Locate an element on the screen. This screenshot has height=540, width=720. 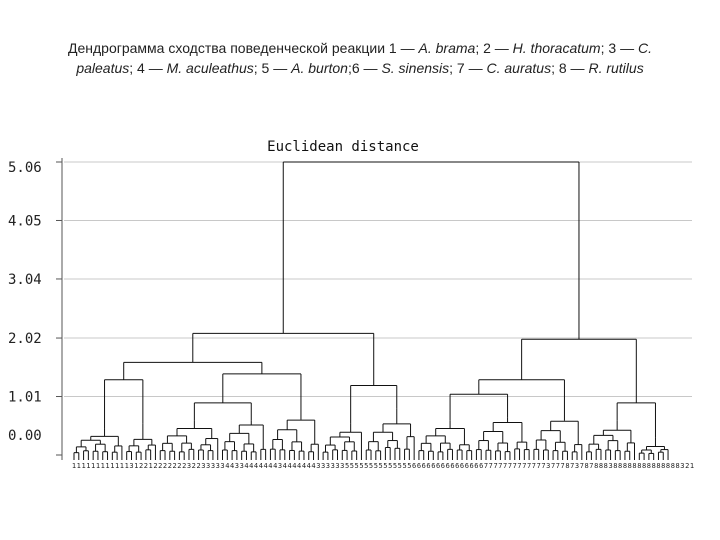
chart-title: Euclidean distance is located at coordinates (343, 147).